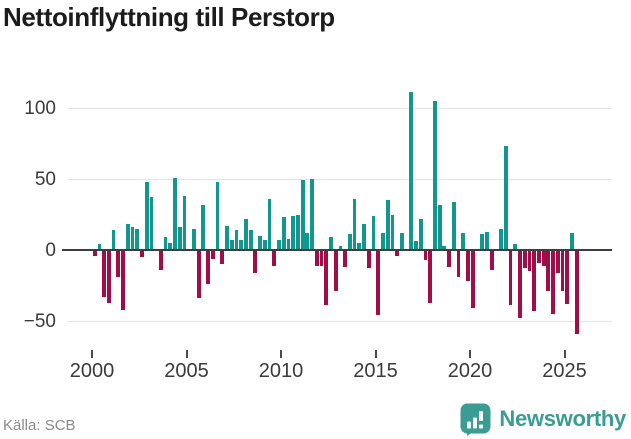  I want to click on x-tick-label: 2005, so click(186, 371).